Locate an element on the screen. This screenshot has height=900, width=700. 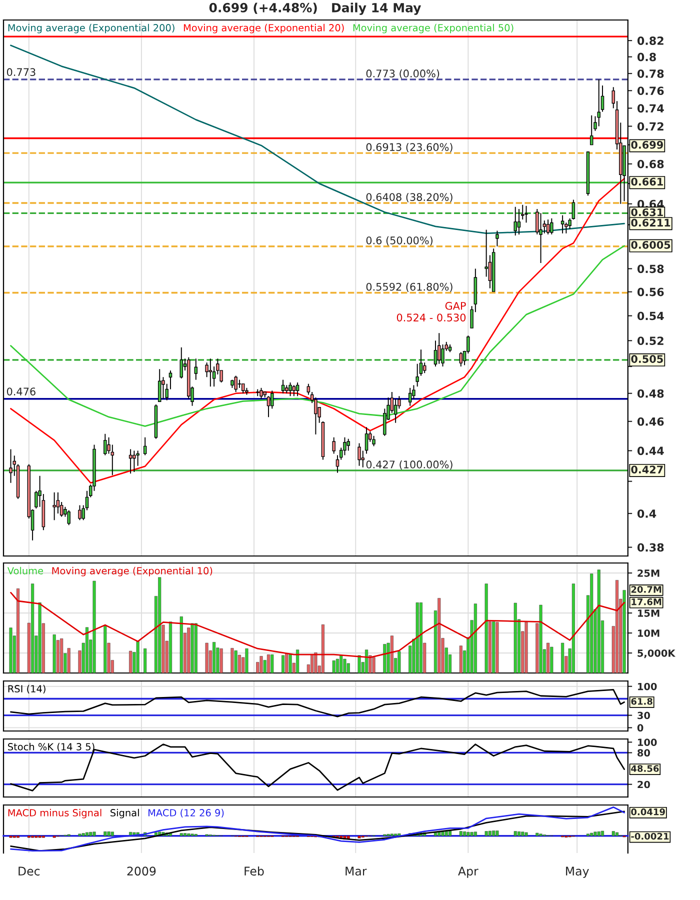
x-tick-label: Dec is located at coordinates (29, 871).